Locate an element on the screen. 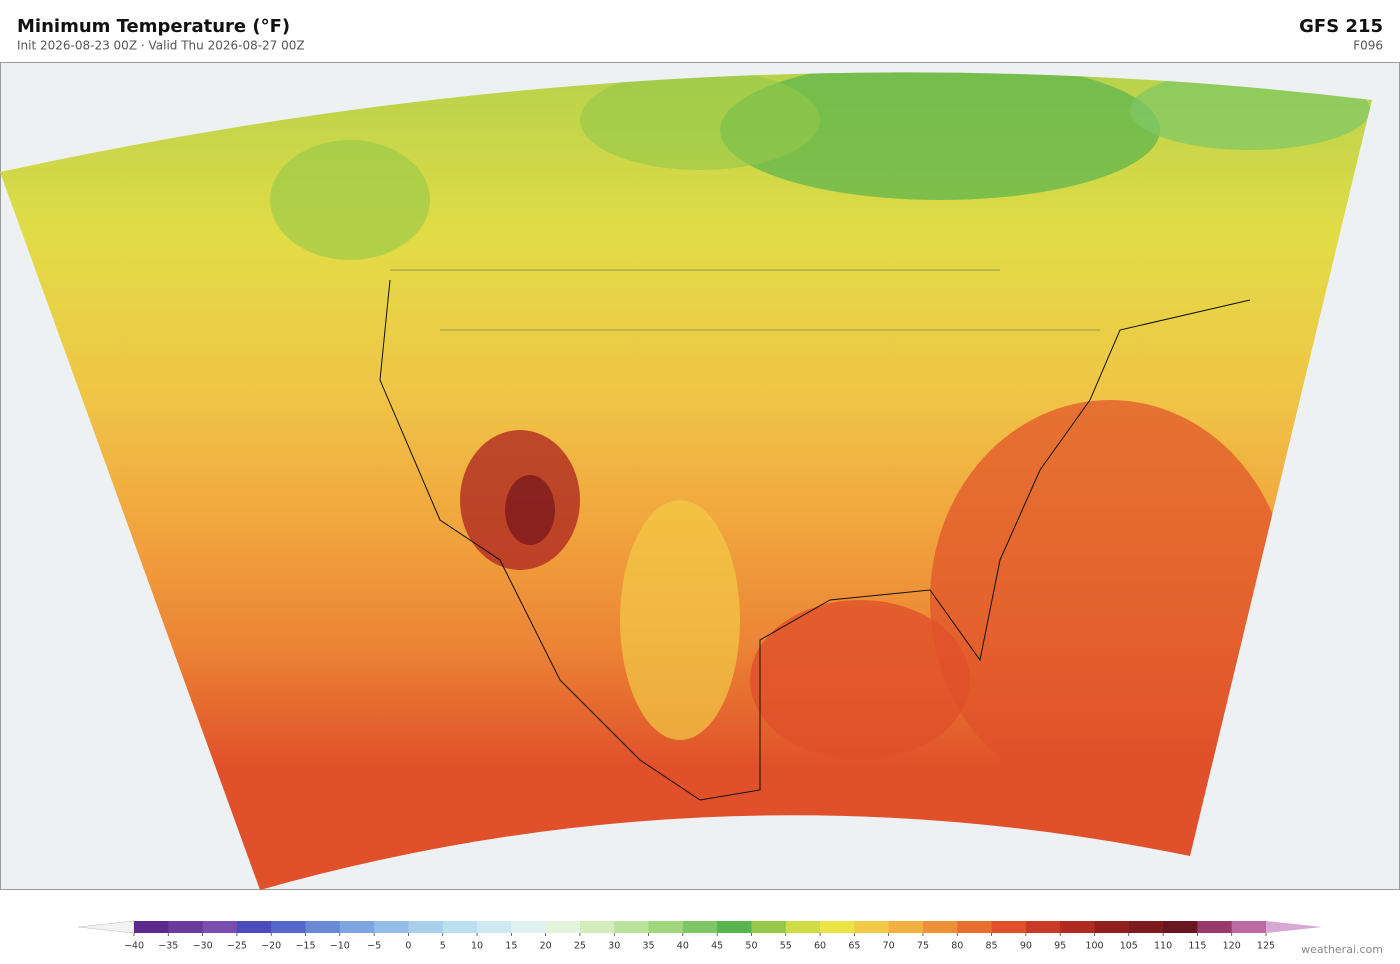  colorbar-tick-label: 75 is located at coordinates (923, 946).